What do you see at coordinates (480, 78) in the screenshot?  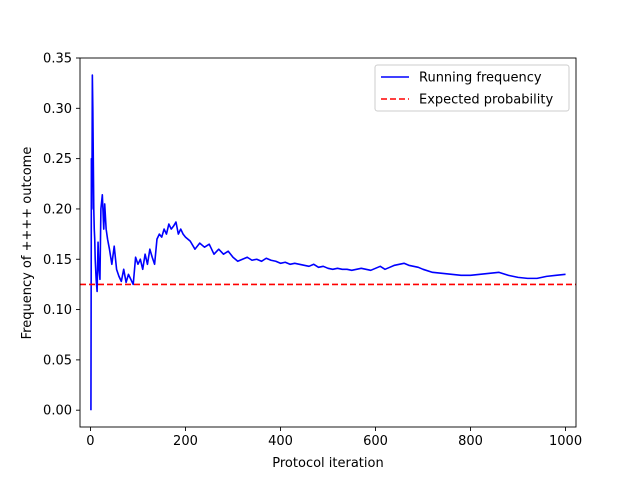 I see `legend-label: Running frequency` at bounding box center [480, 78].